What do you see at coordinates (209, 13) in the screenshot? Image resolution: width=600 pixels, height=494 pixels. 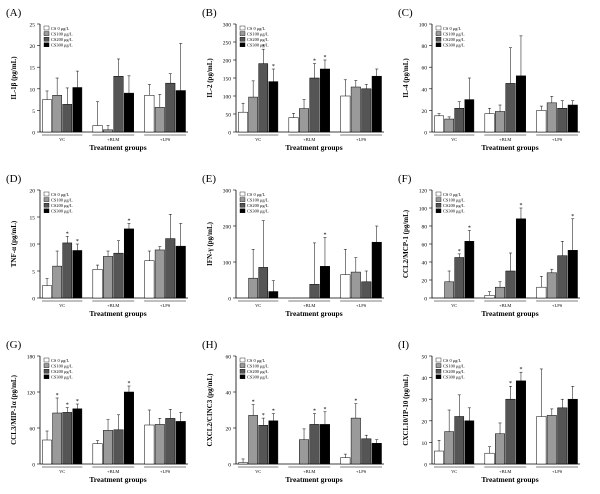 I see `panel-label: (B)` at bounding box center [209, 13].